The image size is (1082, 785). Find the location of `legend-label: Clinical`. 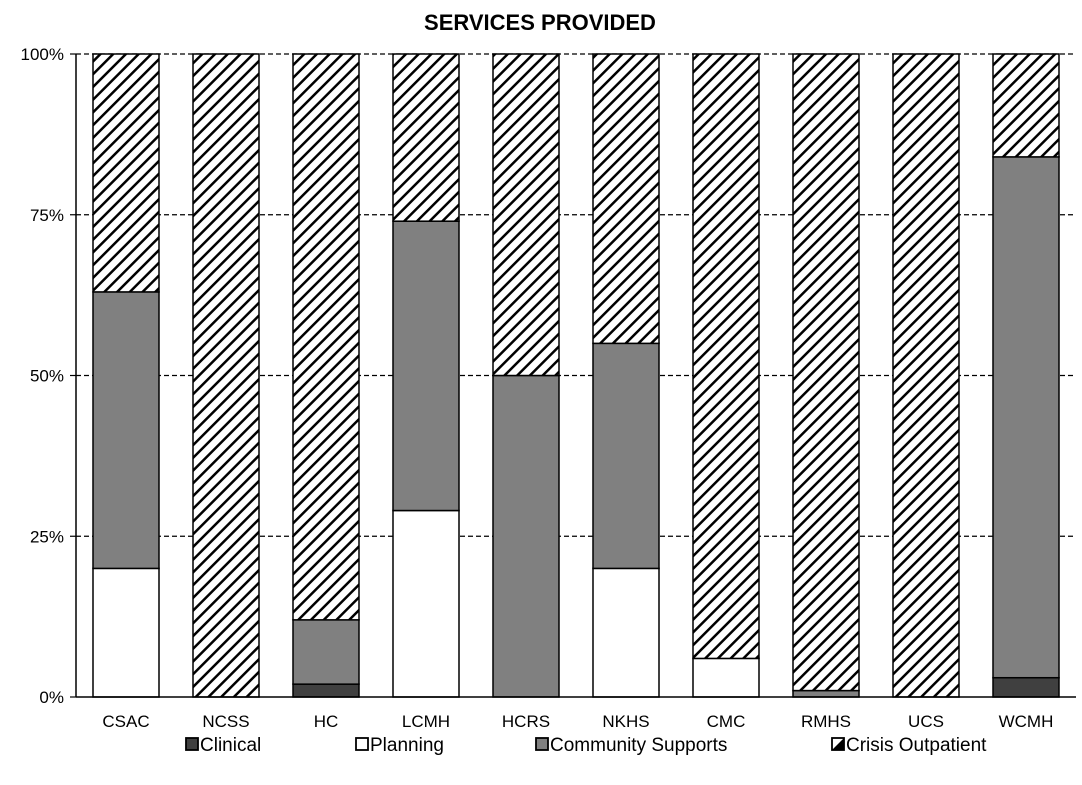

legend-label: Clinical is located at coordinates (230, 745).